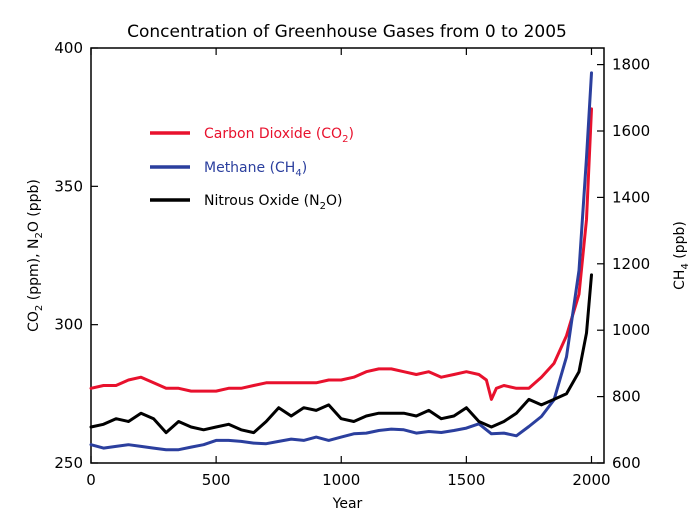 The height and width of the screenshot is (521, 700). I want to click on x-tick-label: 1500, so click(466, 480).